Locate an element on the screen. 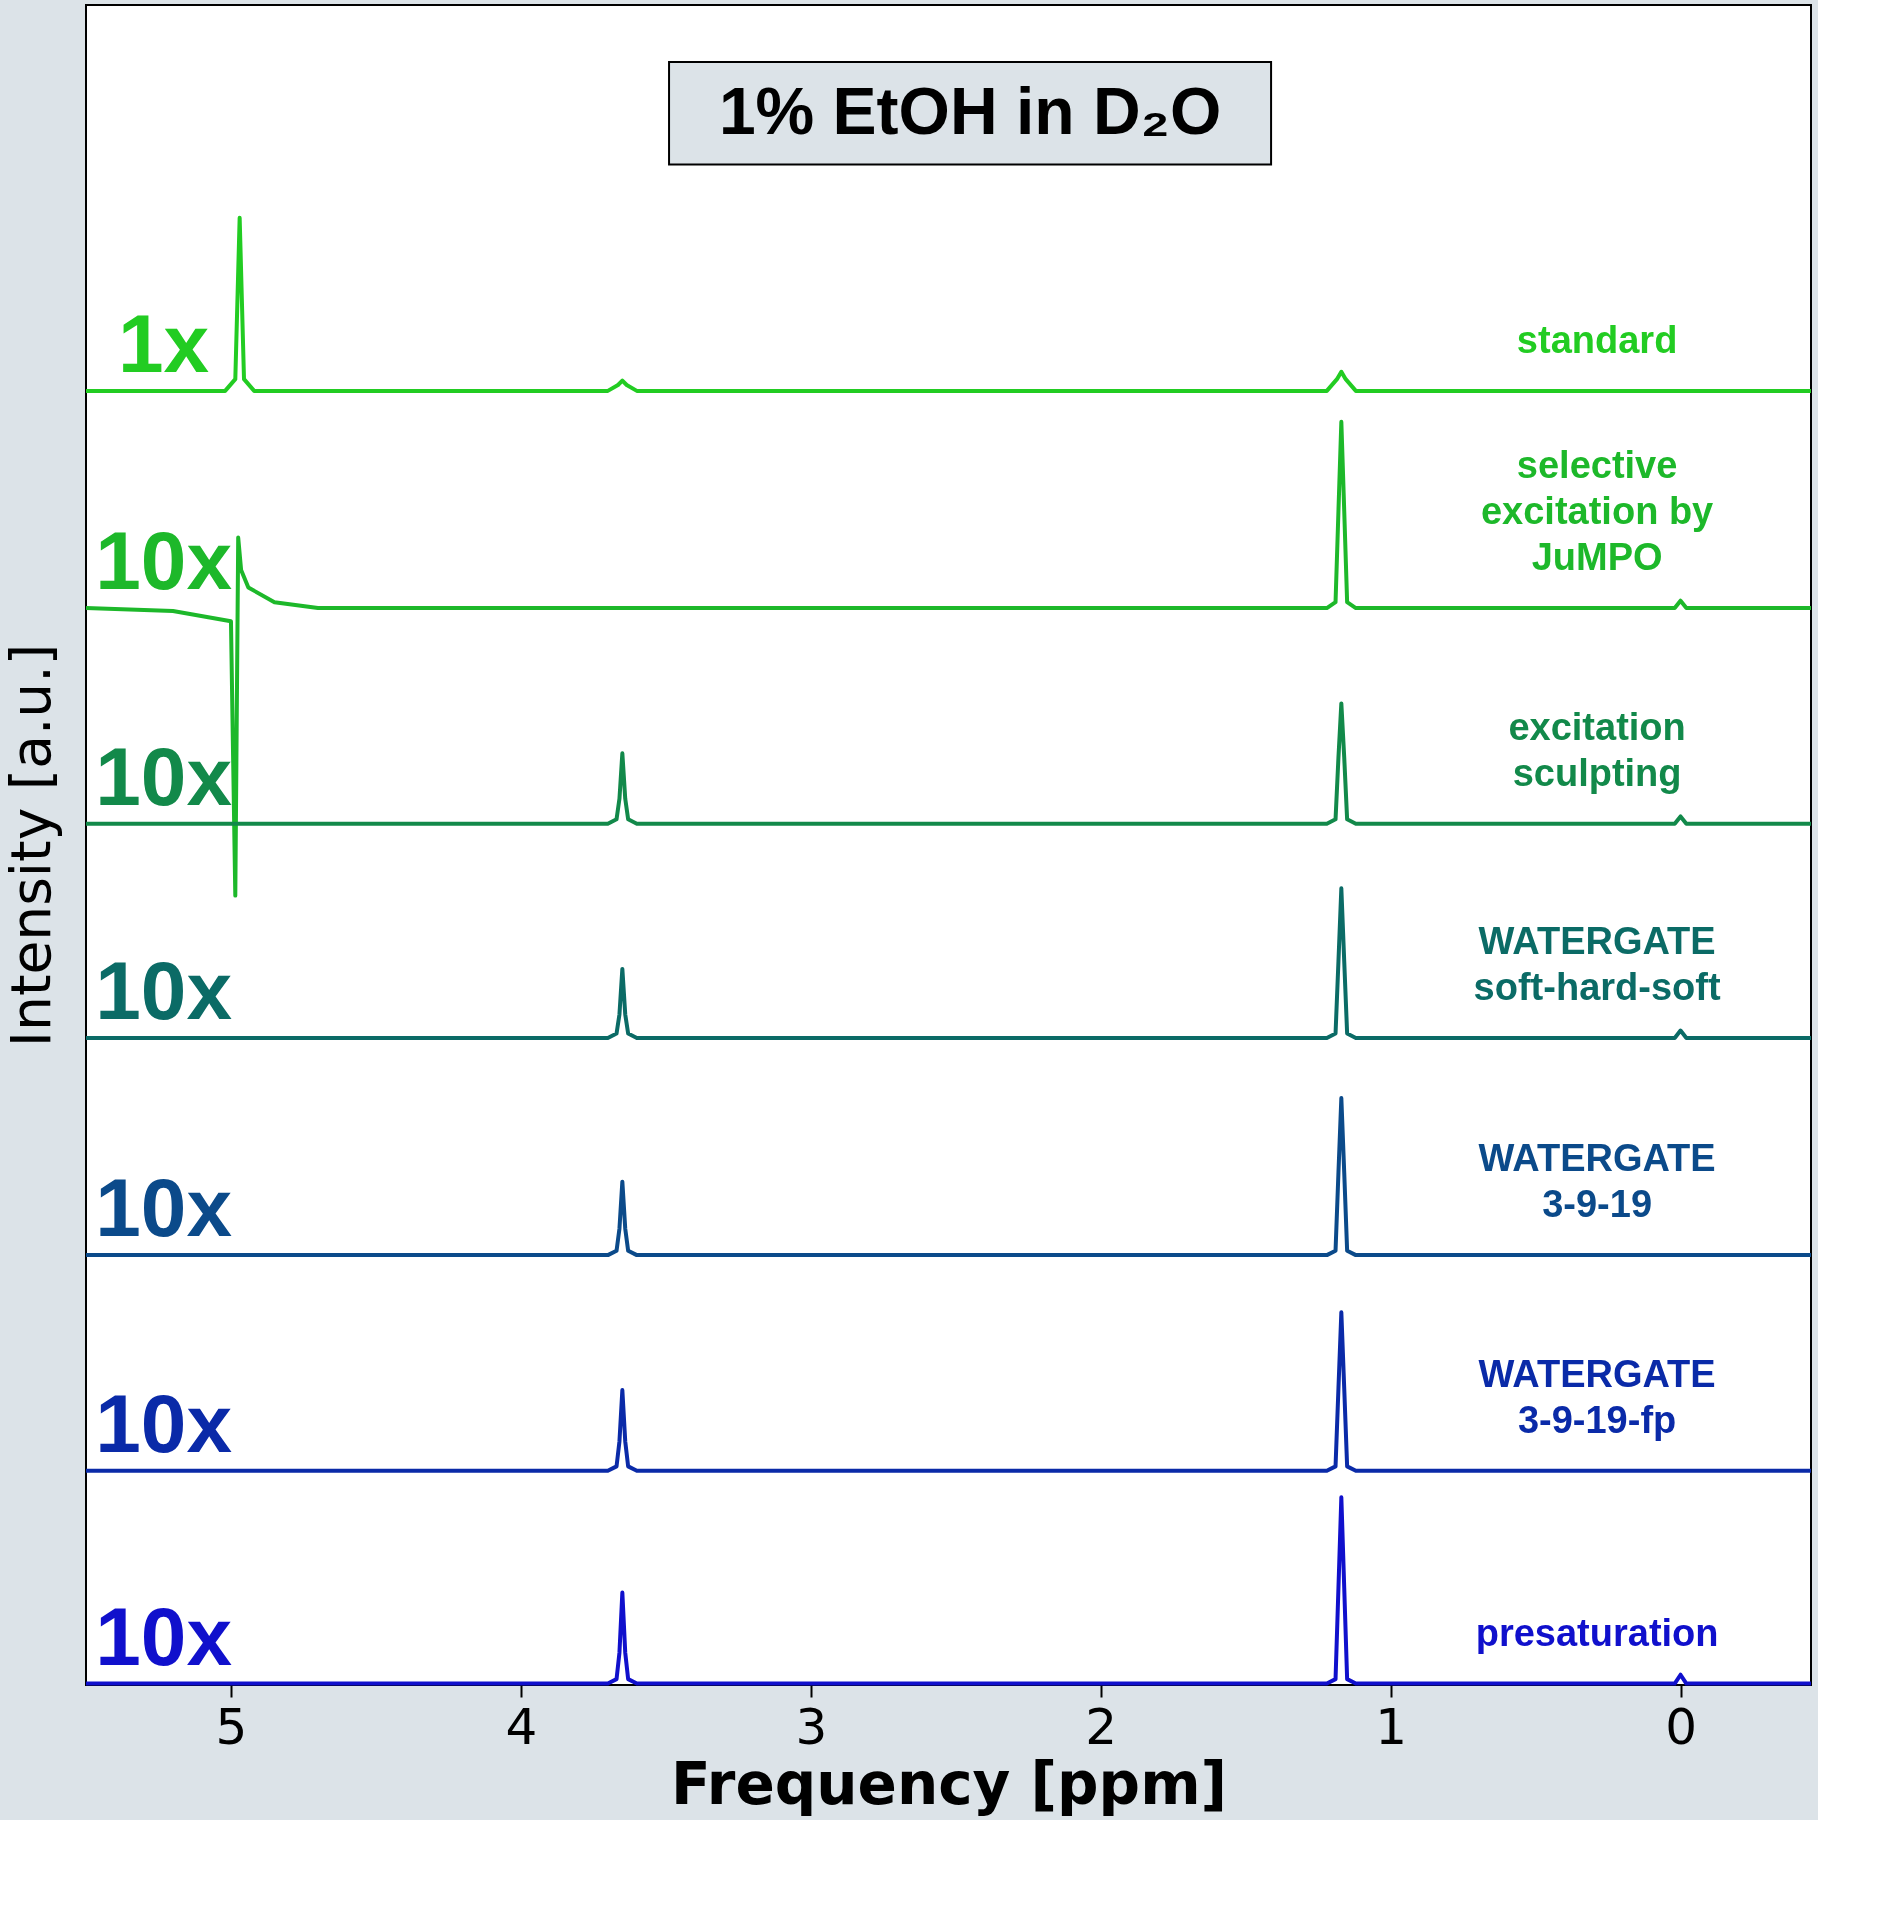  series-label: selective excitation by JuMPO is located at coordinates (1597, 511).